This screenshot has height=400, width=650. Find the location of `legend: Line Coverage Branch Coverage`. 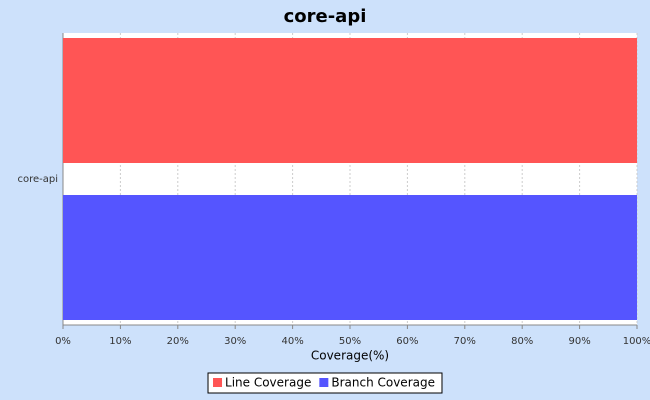

legend: Line Coverage Branch Coverage is located at coordinates (325, 383).